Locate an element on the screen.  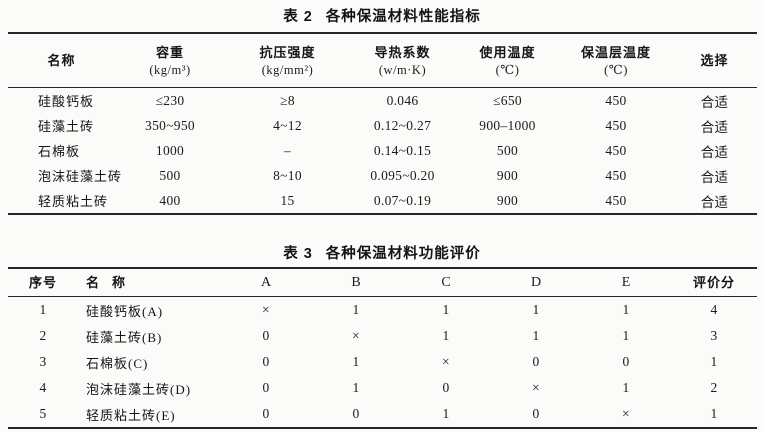
table-cell: ≥8 is located at coordinates (287, 100).